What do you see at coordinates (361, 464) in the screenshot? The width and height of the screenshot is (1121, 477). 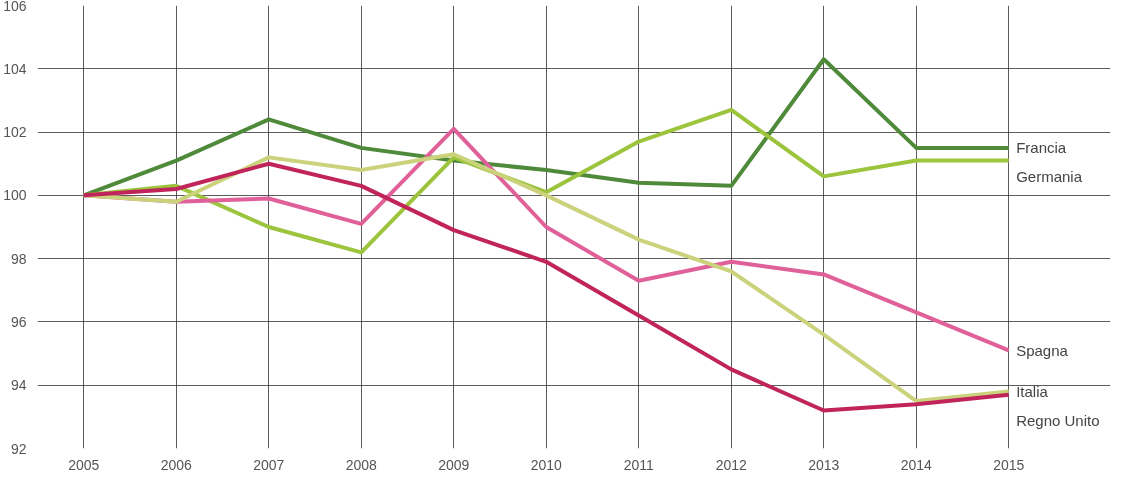 I see `x-tick-label: 2008` at bounding box center [361, 464].